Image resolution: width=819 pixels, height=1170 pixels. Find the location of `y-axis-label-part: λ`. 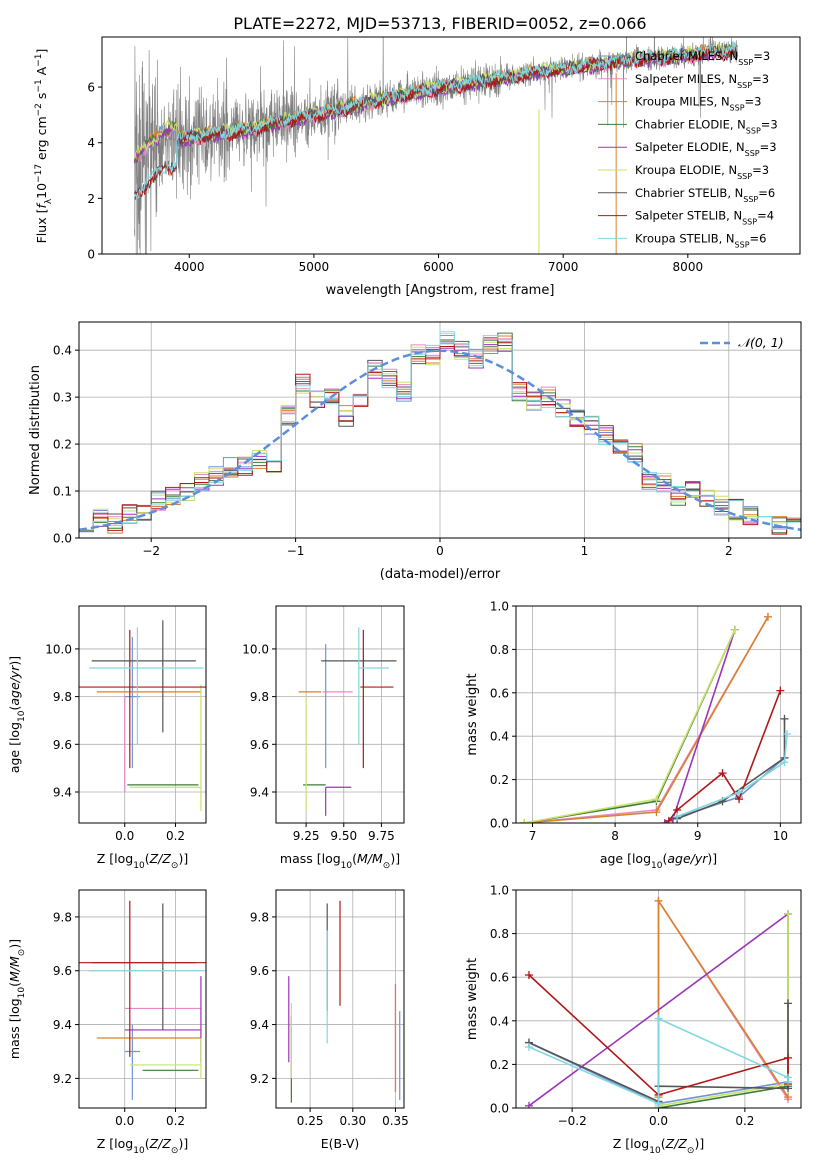

y-axis-label-part: λ is located at coordinates (49, 201).